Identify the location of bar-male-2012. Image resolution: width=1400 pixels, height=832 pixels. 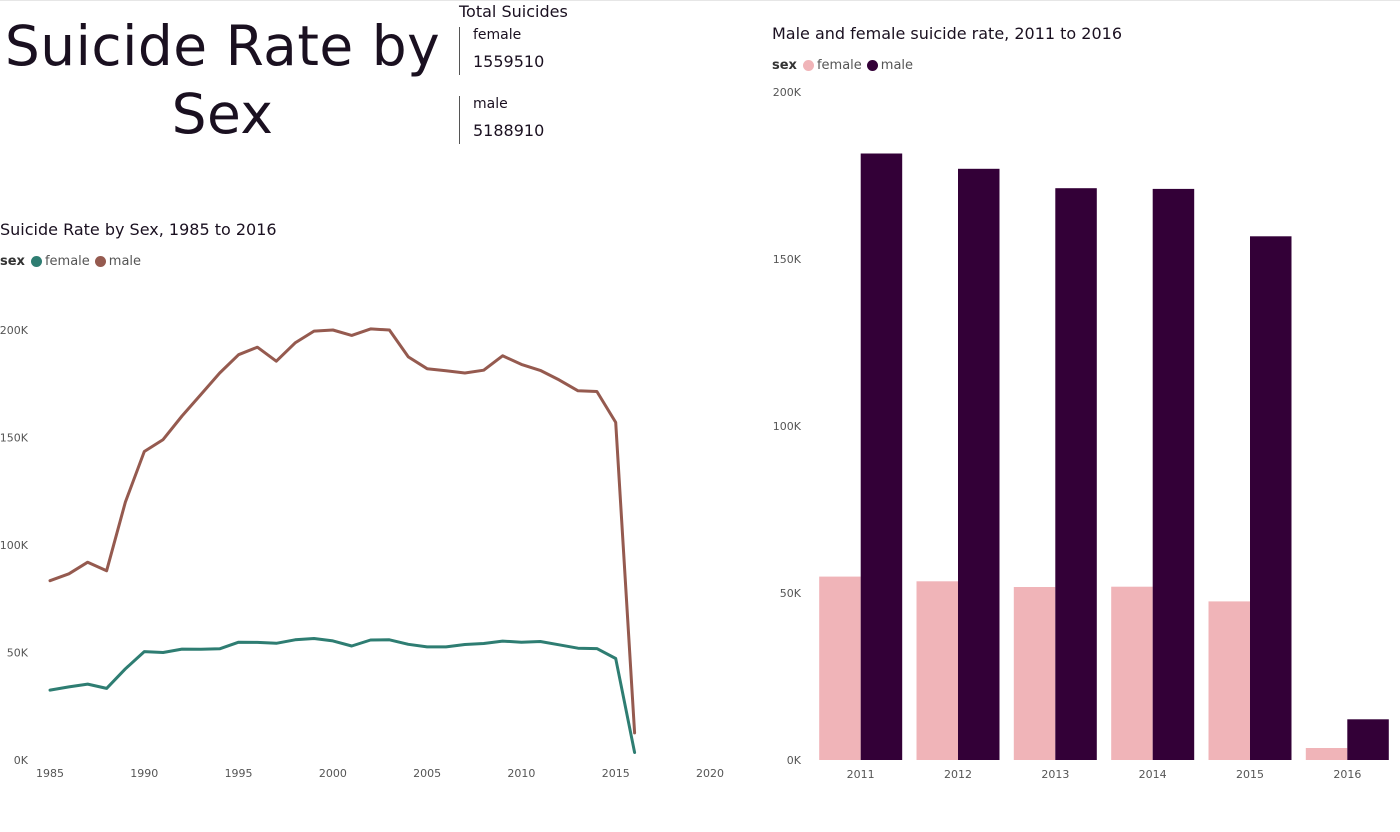
(979, 464).